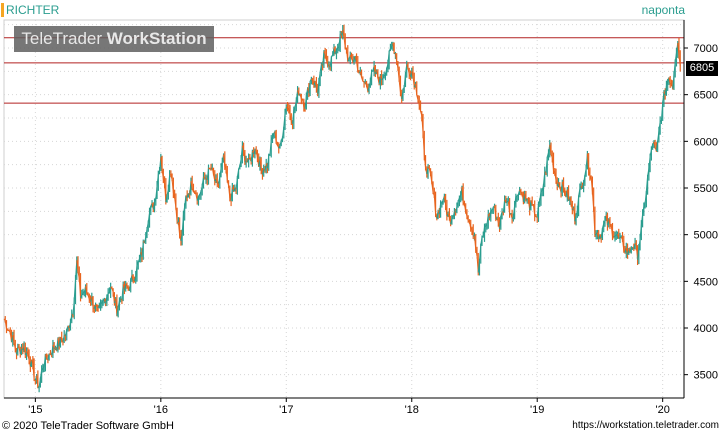  Describe the element at coordinates (706, 236) in the screenshot. I see `y-tick-label: 5000` at that location.